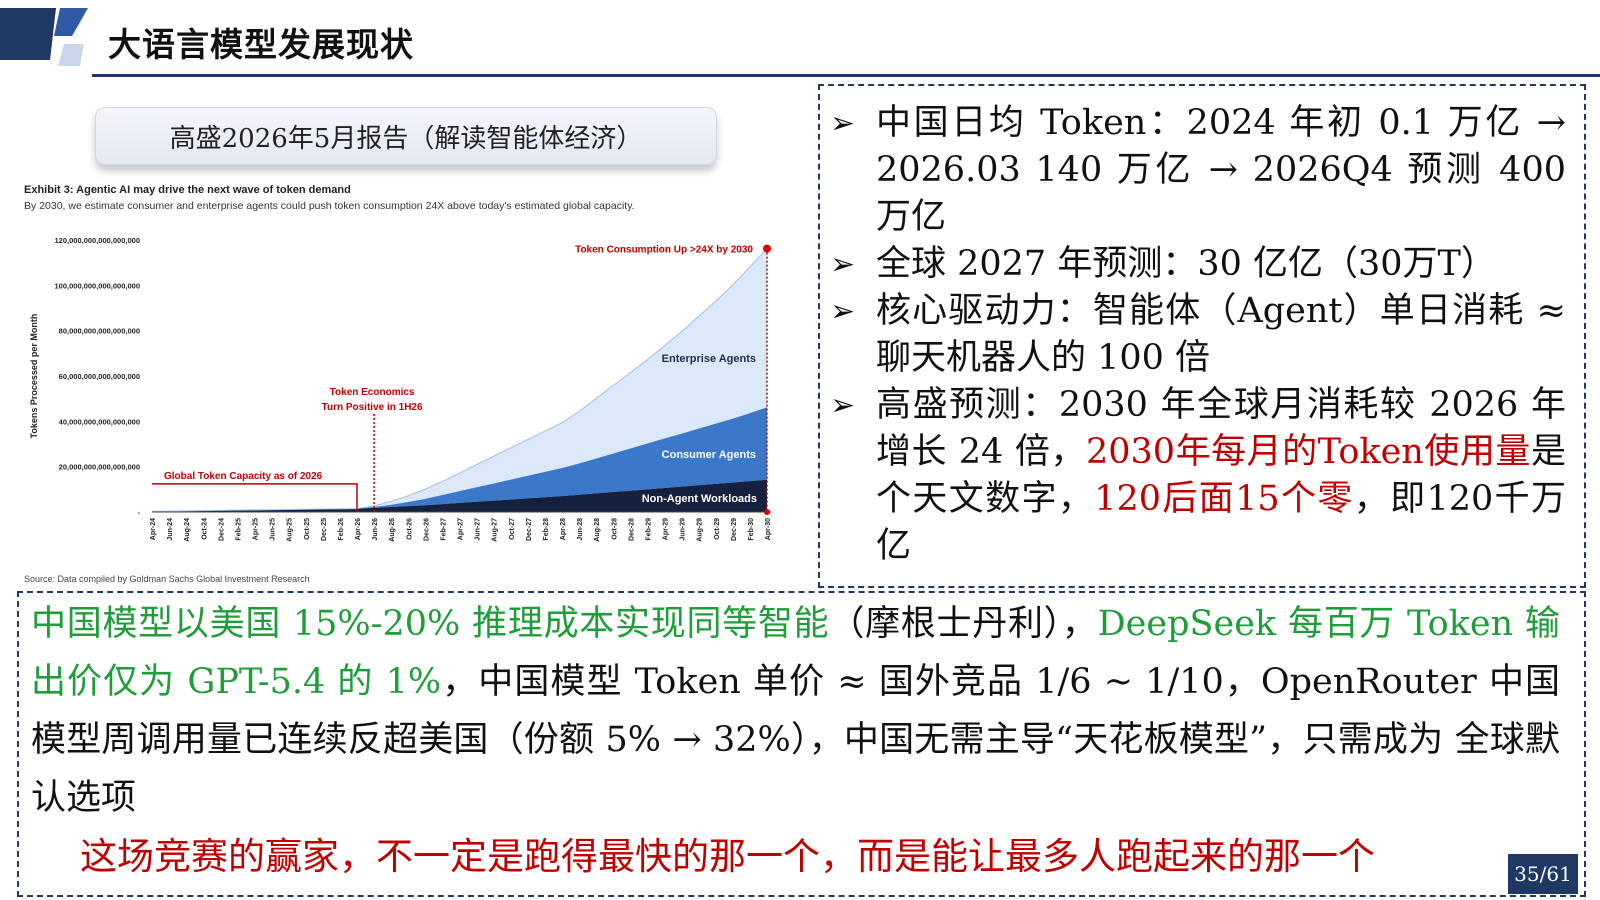  What do you see at coordinates (99, 376) in the screenshot?
I see `y-tick-label: 60,000,000,000,000,000` at bounding box center [99, 376].